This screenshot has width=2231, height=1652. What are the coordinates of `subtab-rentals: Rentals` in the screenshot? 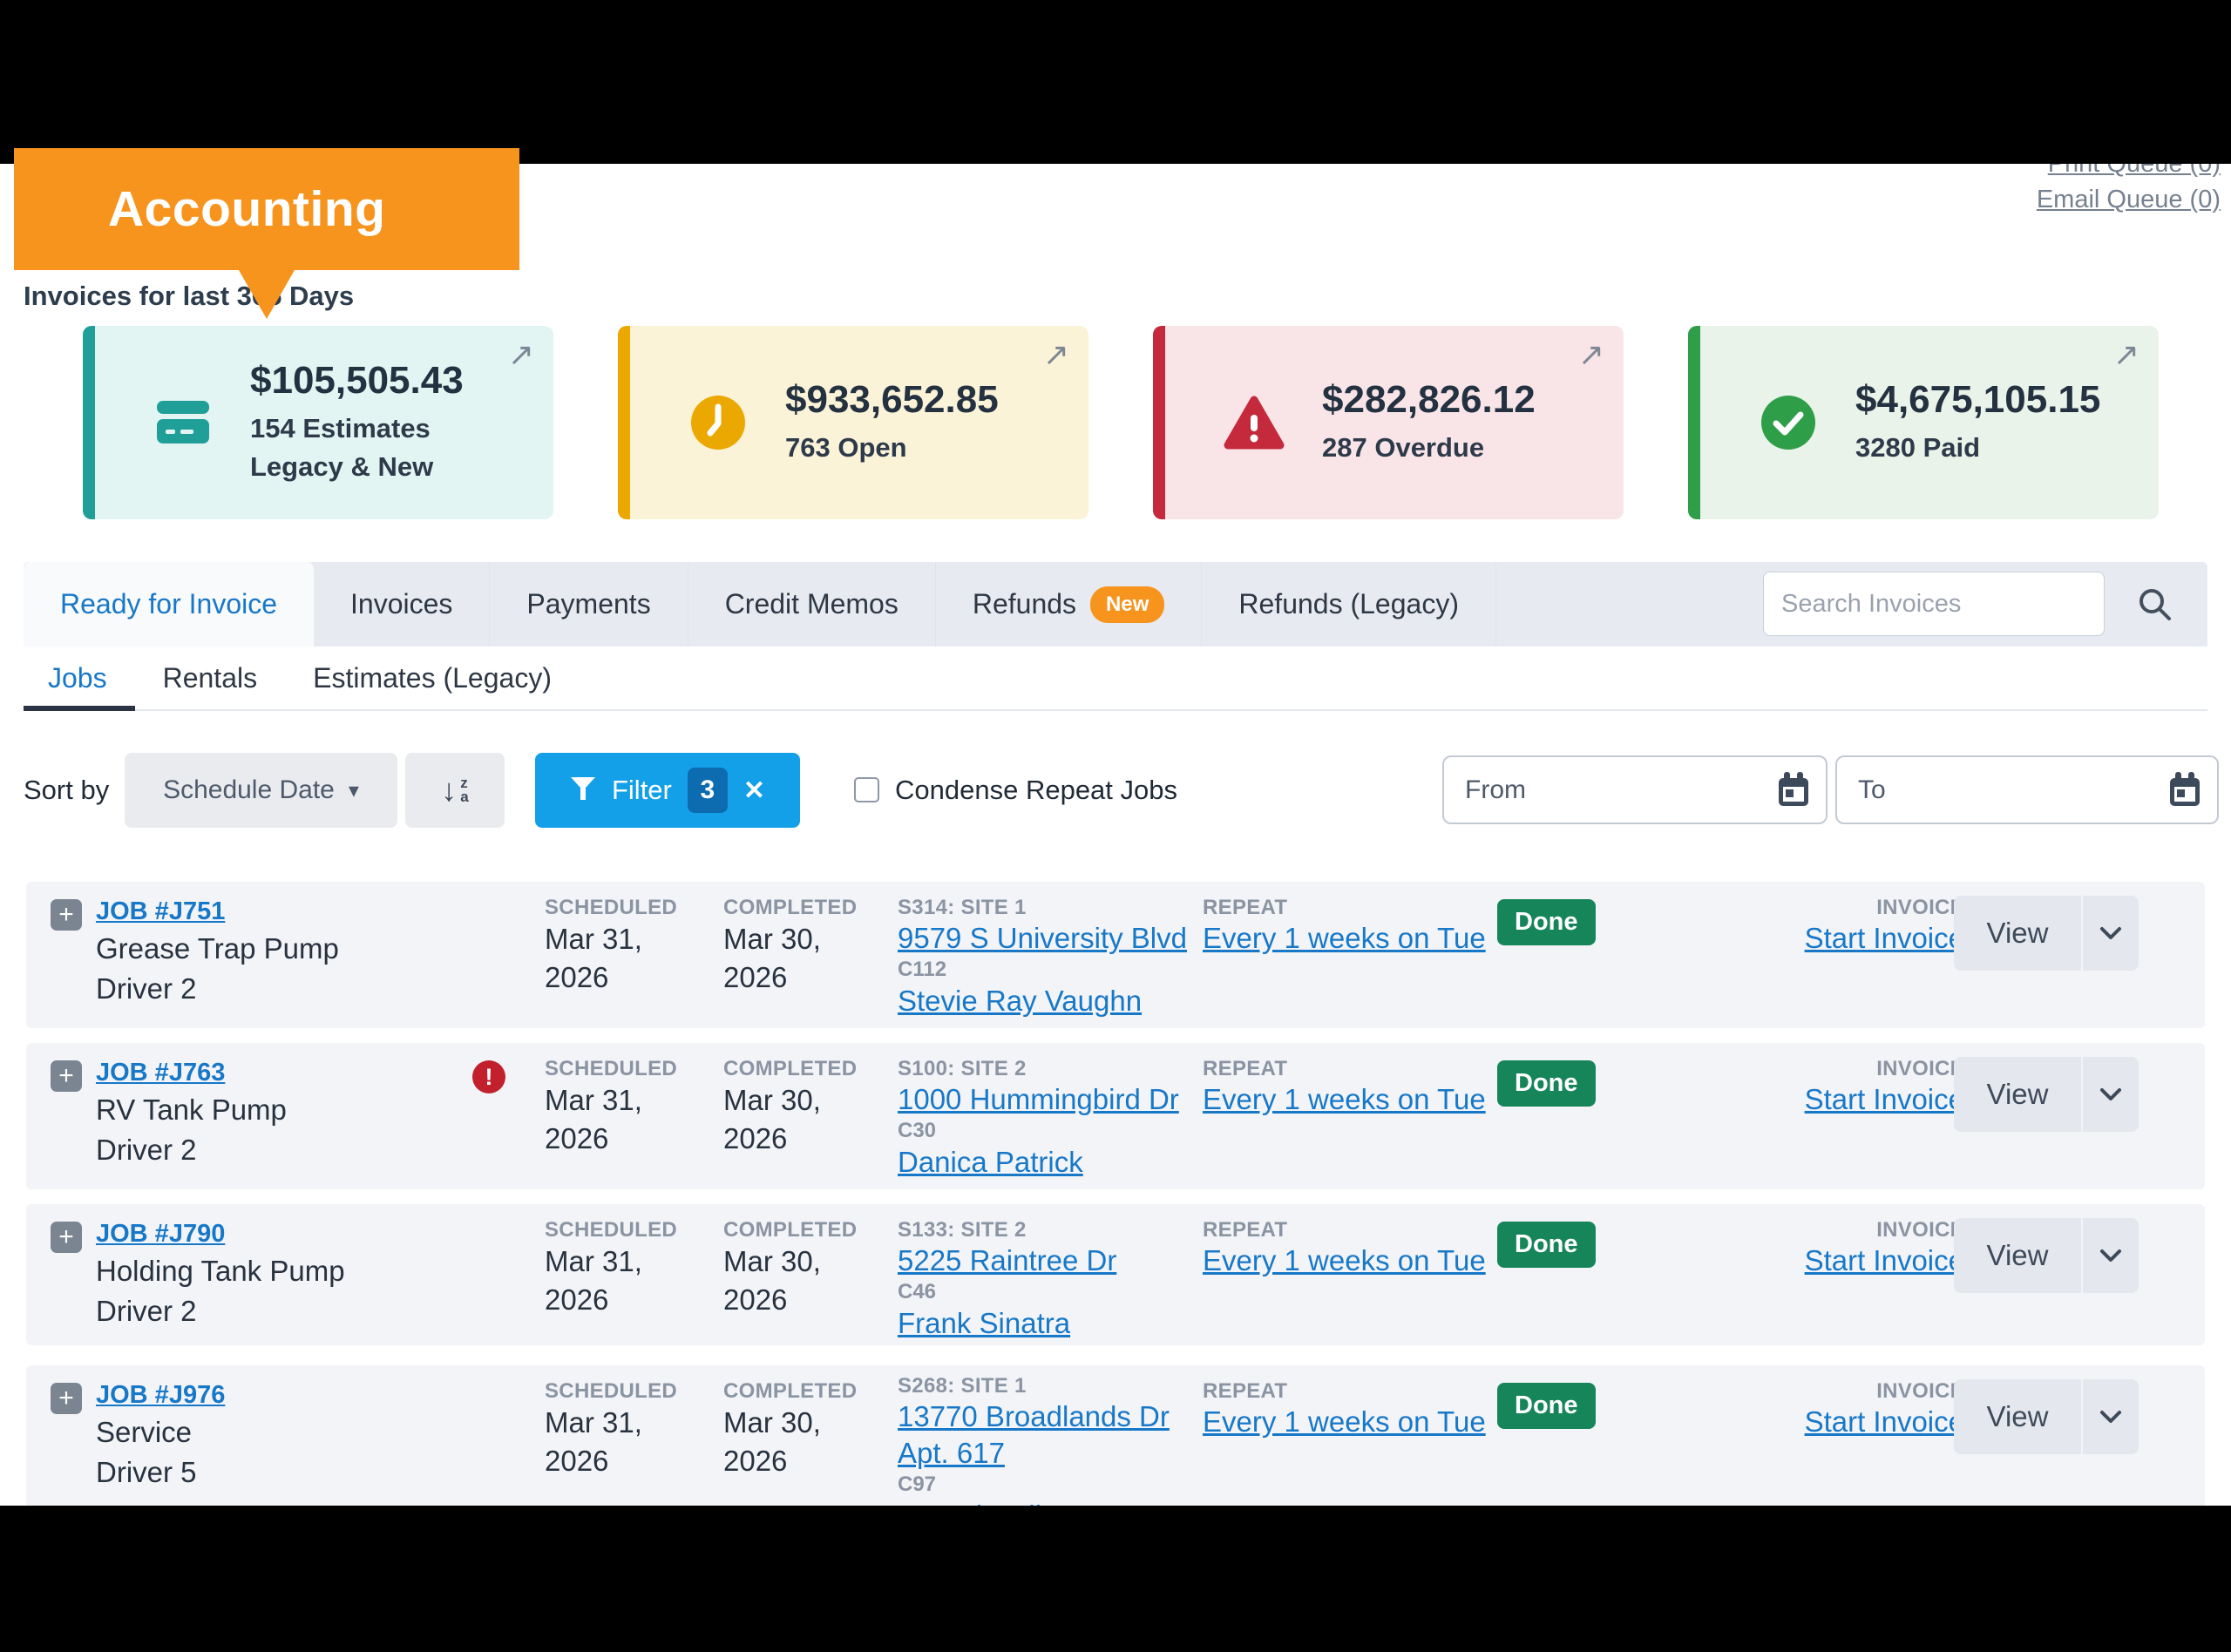 It's located at (210, 678).